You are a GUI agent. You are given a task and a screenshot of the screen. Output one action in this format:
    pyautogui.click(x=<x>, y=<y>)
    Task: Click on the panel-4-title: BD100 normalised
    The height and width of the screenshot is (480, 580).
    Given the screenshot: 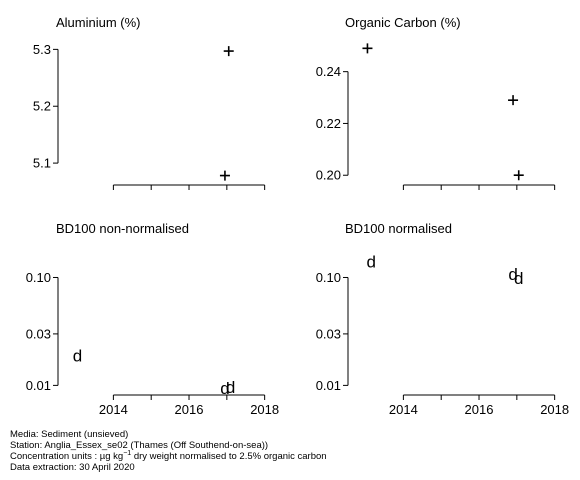 What is the action you would take?
    pyautogui.click(x=398, y=228)
    